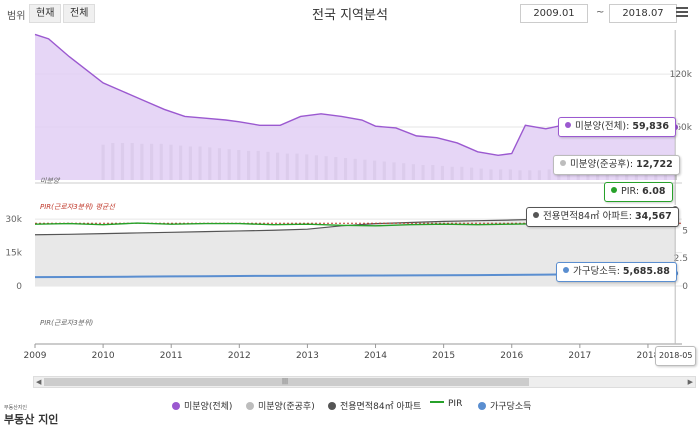 The height and width of the screenshot is (427, 700). I want to click on range-current-button: 현재, so click(45, 13).